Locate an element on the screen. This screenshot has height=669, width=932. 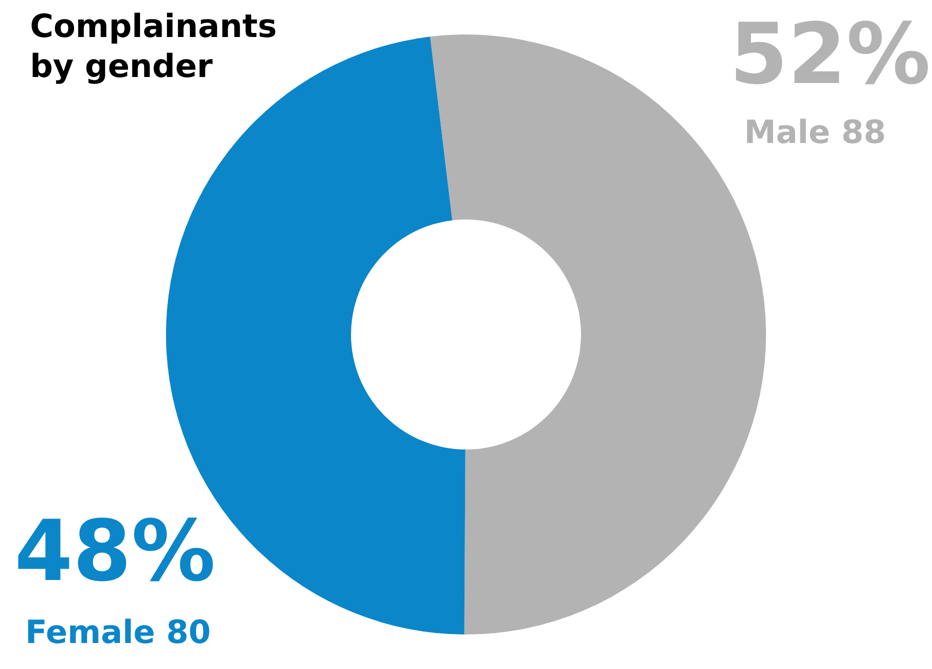
slice-label: Female 80 is located at coordinates (118, 632).